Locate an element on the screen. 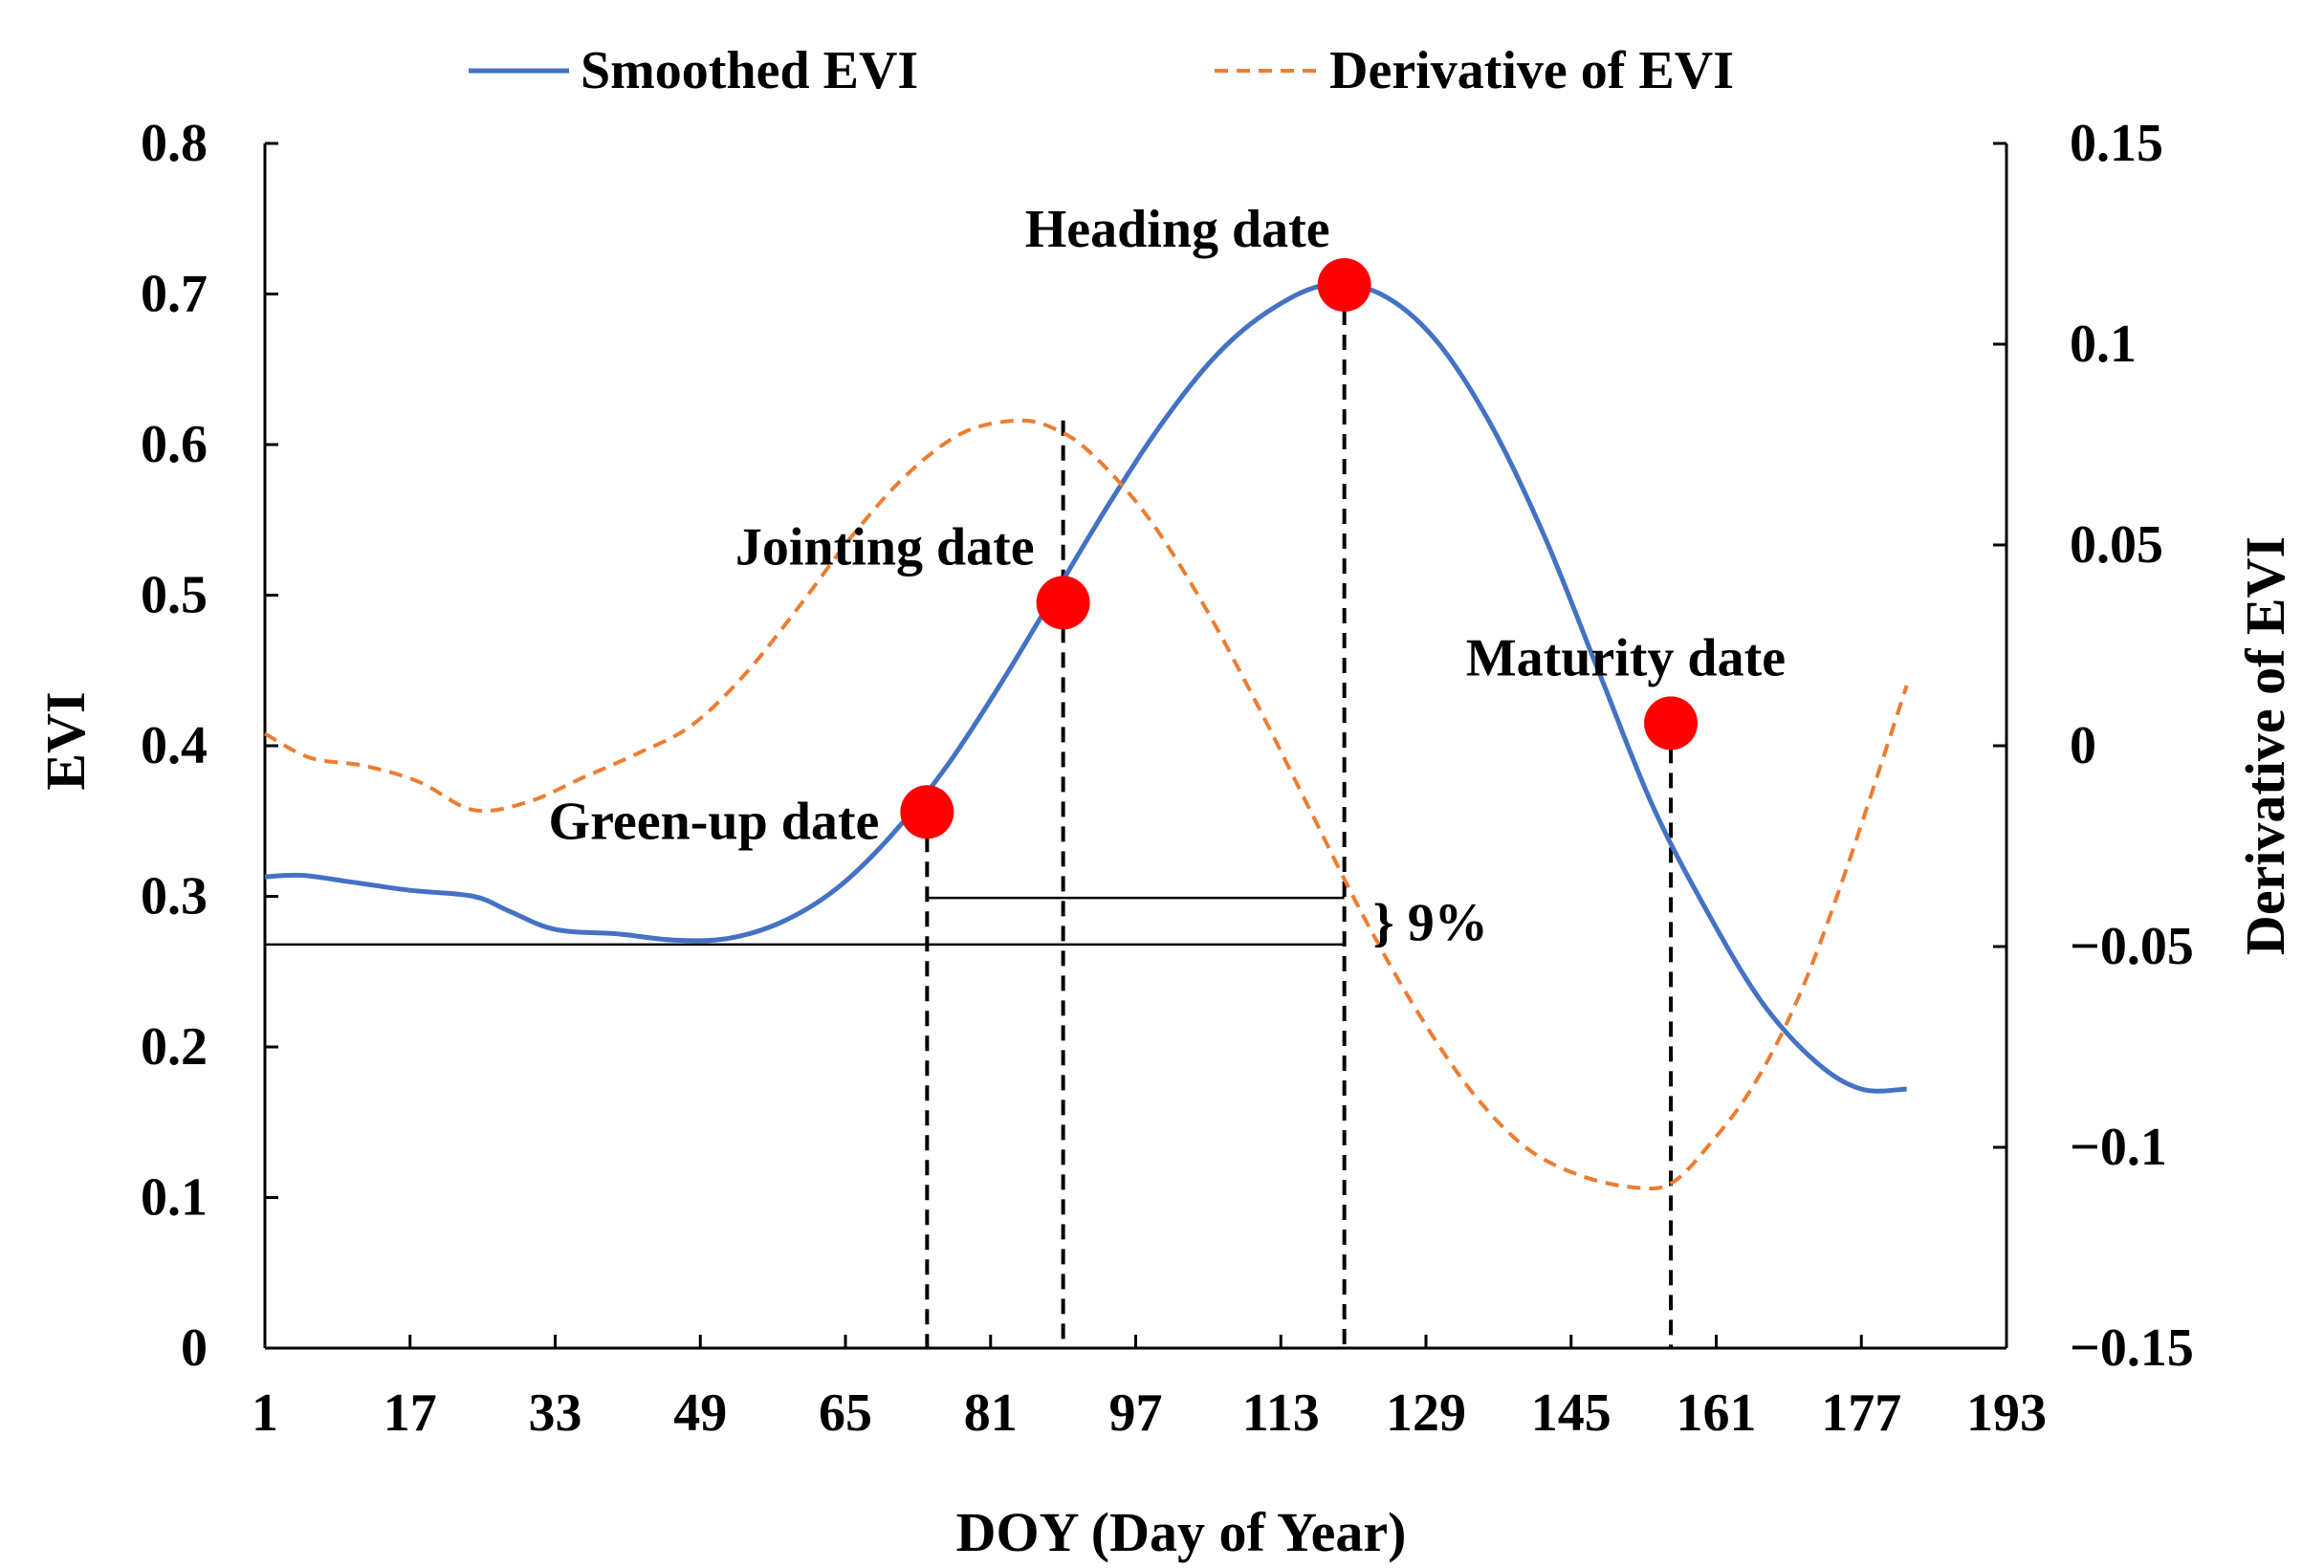 This screenshot has height=1568, width=2324. y-axis-title: EVI is located at coordinates (65, 740).